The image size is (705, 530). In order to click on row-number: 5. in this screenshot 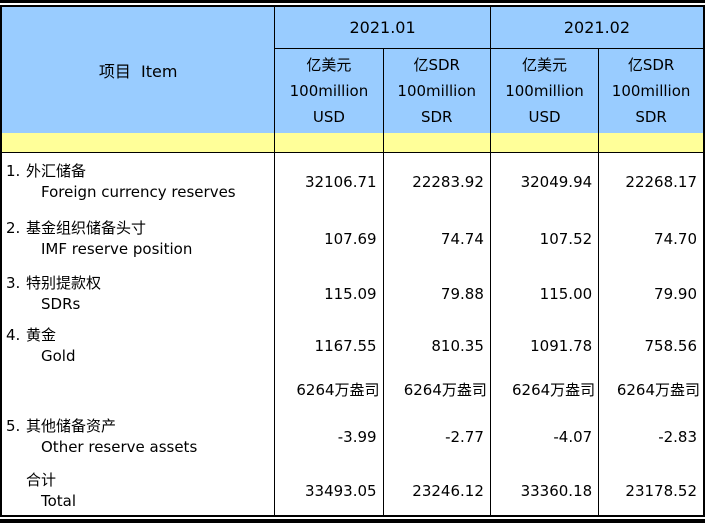, I will do `click(13, 426)`.